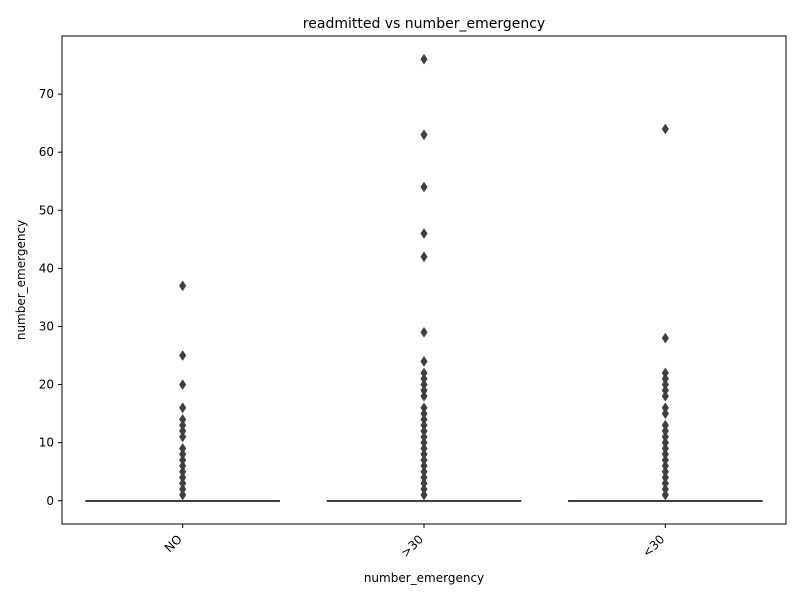 This screenshot has height=600, width=800. I want to click on y-tick-label: 30, so click(46, 326).